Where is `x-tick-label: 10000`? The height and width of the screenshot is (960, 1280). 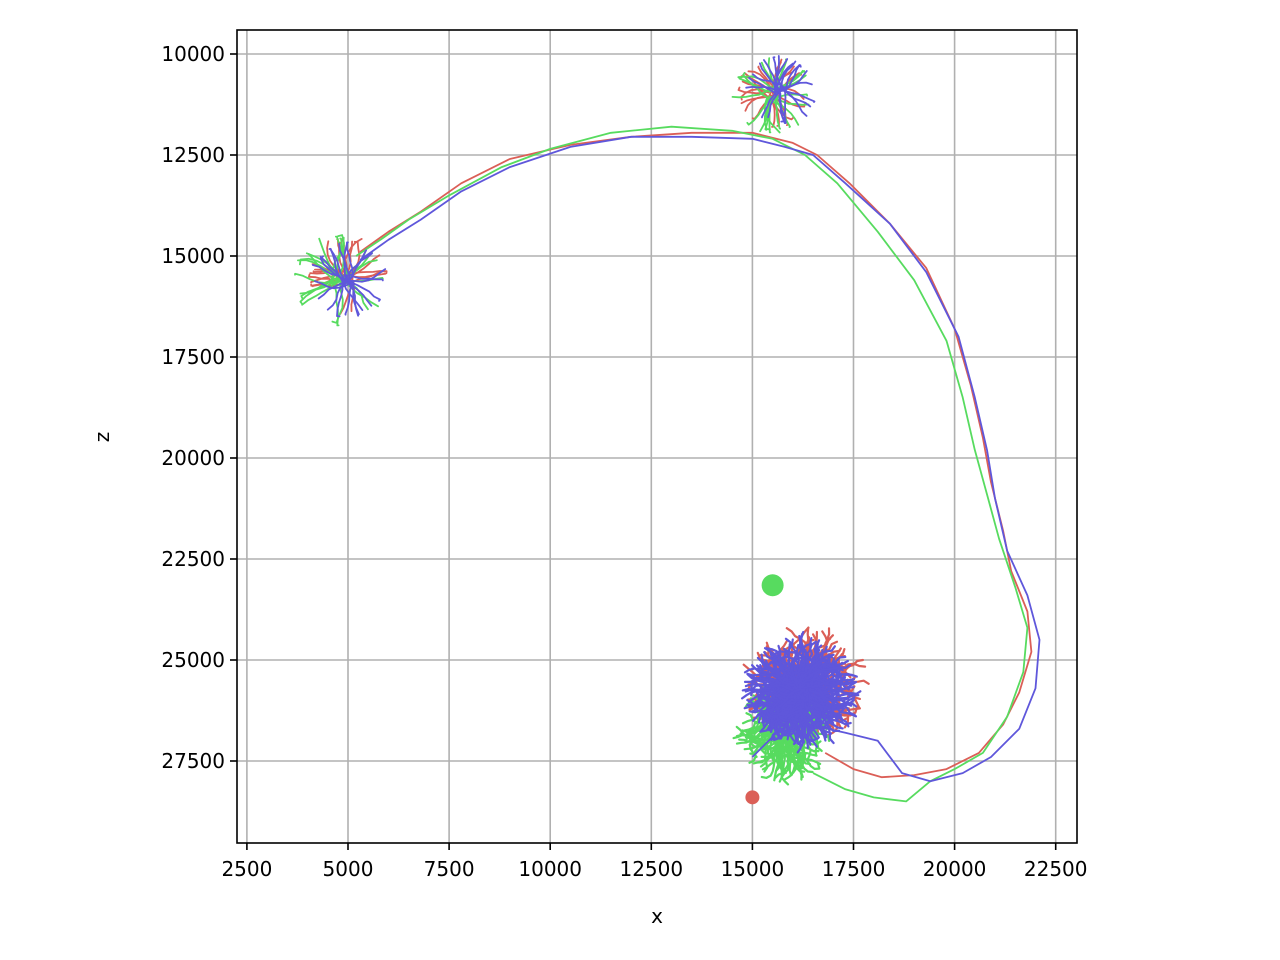 x-tick-label: 10000 is located at coordinates (550, 869).